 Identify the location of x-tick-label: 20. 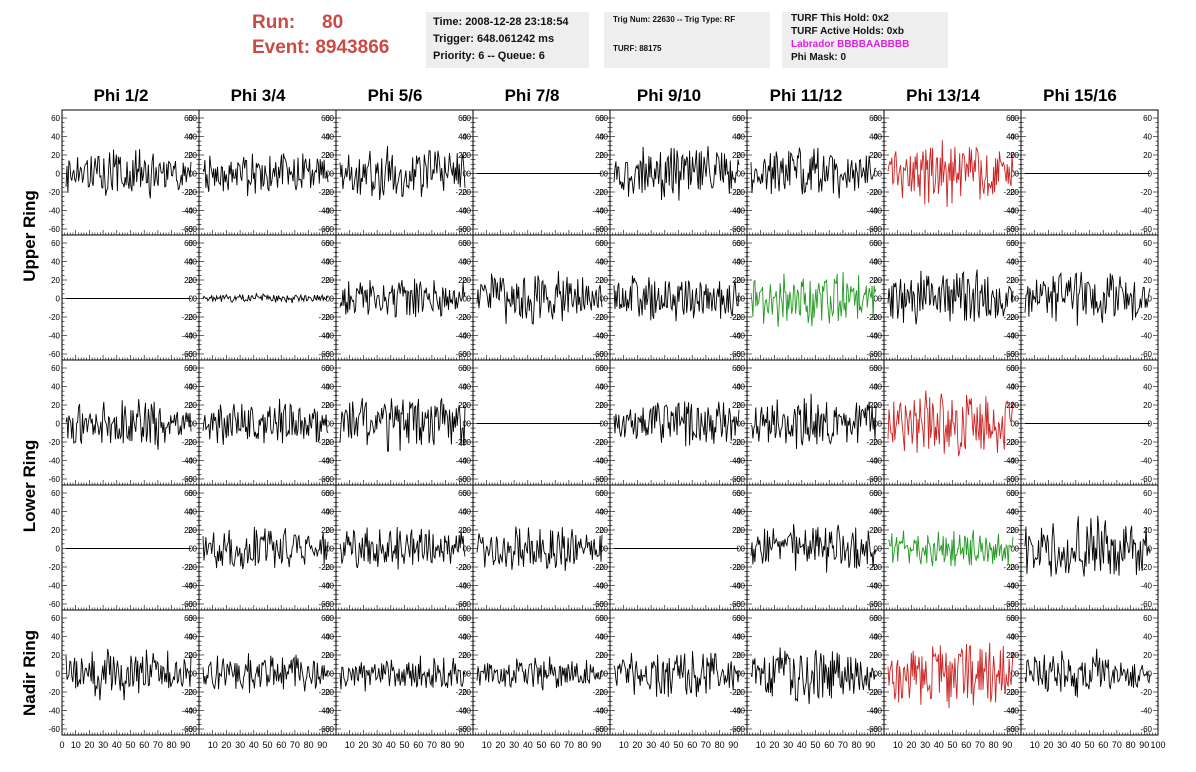
(500, 745).